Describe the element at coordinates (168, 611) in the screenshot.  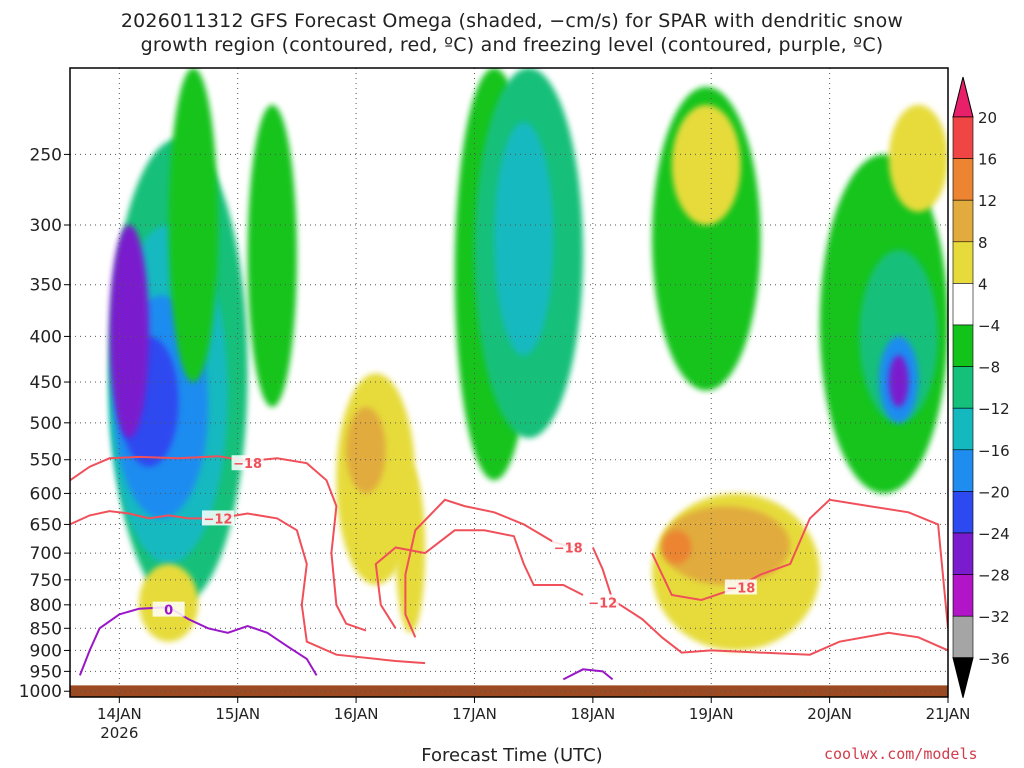
I see `contour-label: 0` at that location.